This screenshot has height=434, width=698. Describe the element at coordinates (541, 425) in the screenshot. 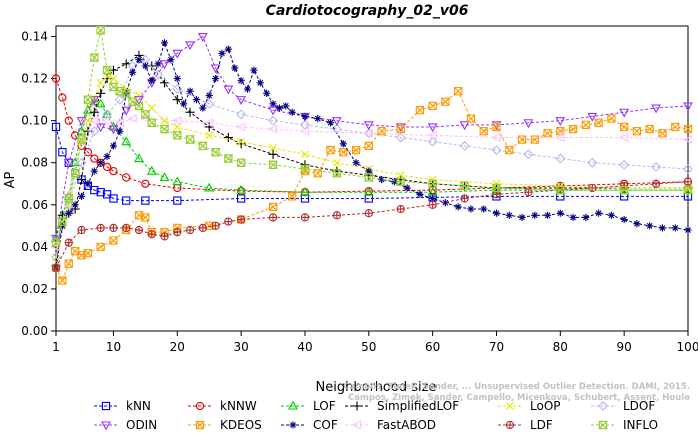

I see `legend-label: LDF` at that location.